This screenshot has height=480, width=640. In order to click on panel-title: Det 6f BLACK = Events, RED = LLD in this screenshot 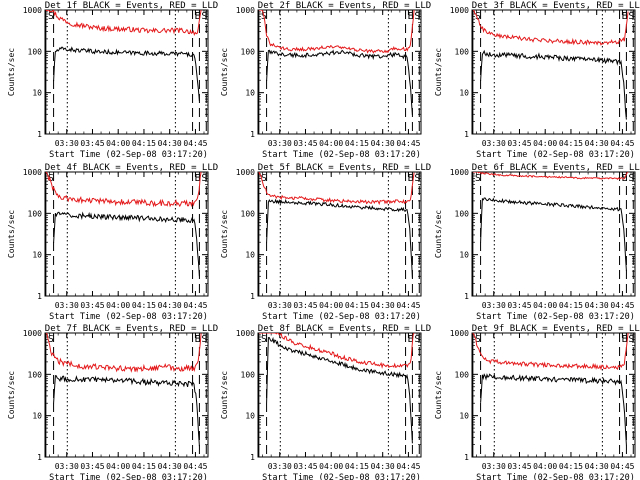, I will do `click(556, 168)`.